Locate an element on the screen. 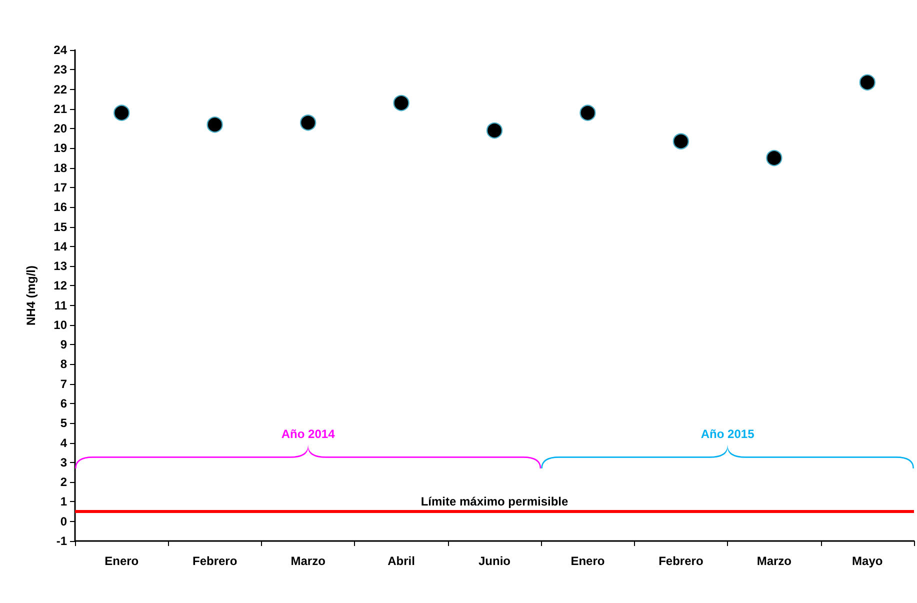  y-tick-label: 16 is located at coordinates (61, 207).